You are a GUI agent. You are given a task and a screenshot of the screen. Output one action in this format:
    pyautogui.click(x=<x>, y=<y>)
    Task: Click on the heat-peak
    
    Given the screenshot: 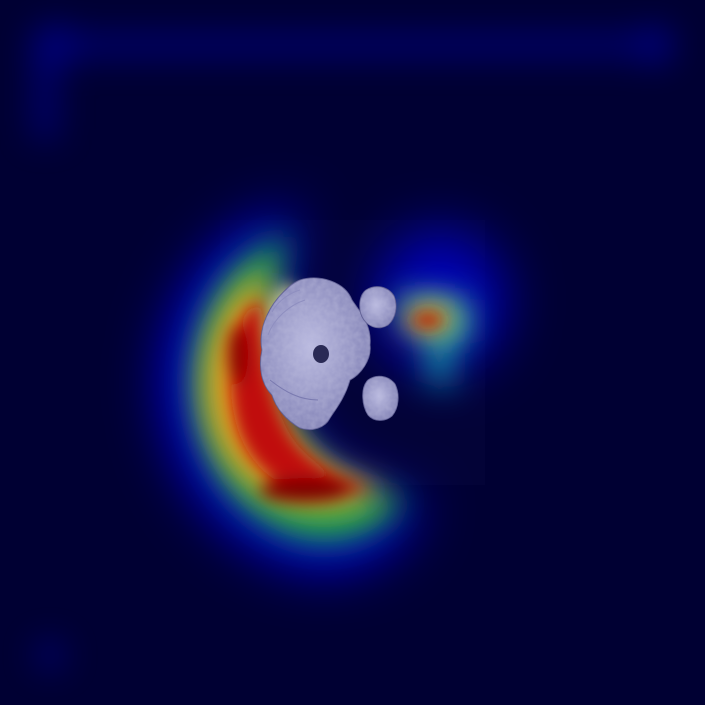 What is the action you would take?
    pyautogui.click(x=336, y=401)
    